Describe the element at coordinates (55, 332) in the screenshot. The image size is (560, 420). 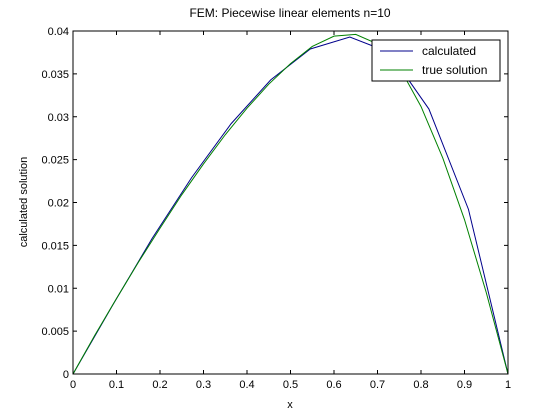
I see `y-tick-label: 0.005` at that location.